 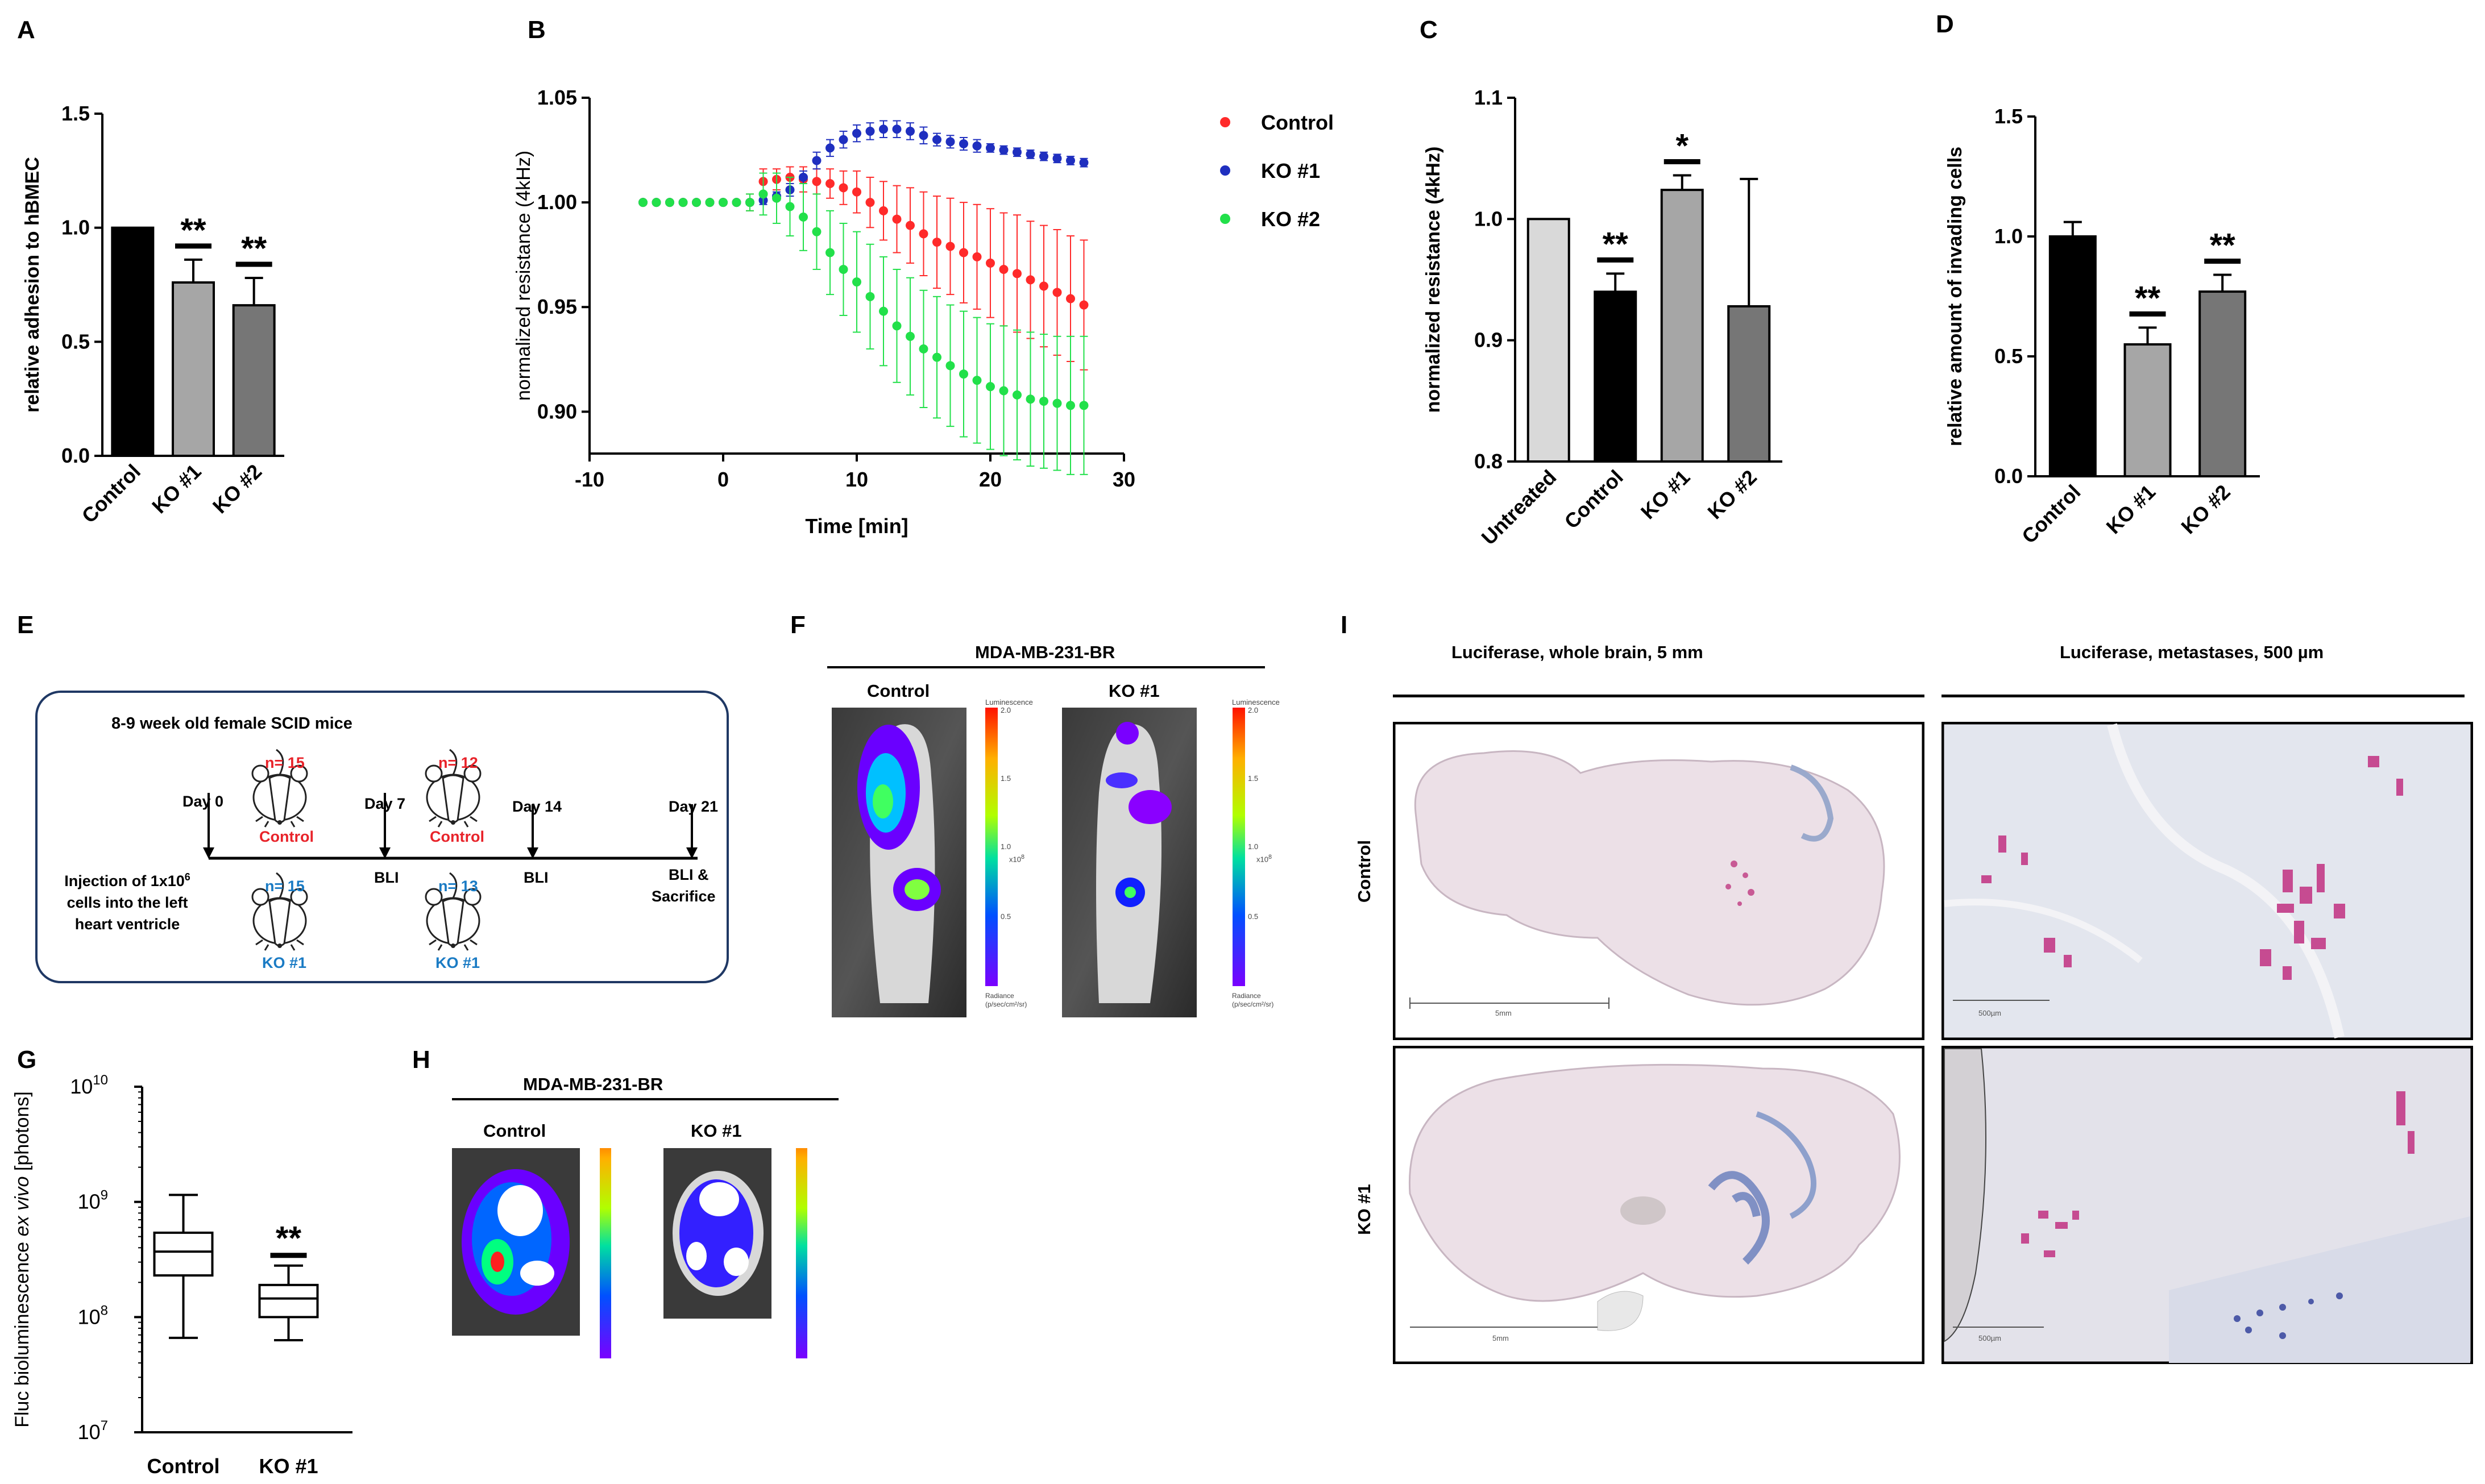 What do you see at coordinates (801, 1253) in the screenshot?
I see `ex-vivo-scale-right` at bounding box center [801, 1253].